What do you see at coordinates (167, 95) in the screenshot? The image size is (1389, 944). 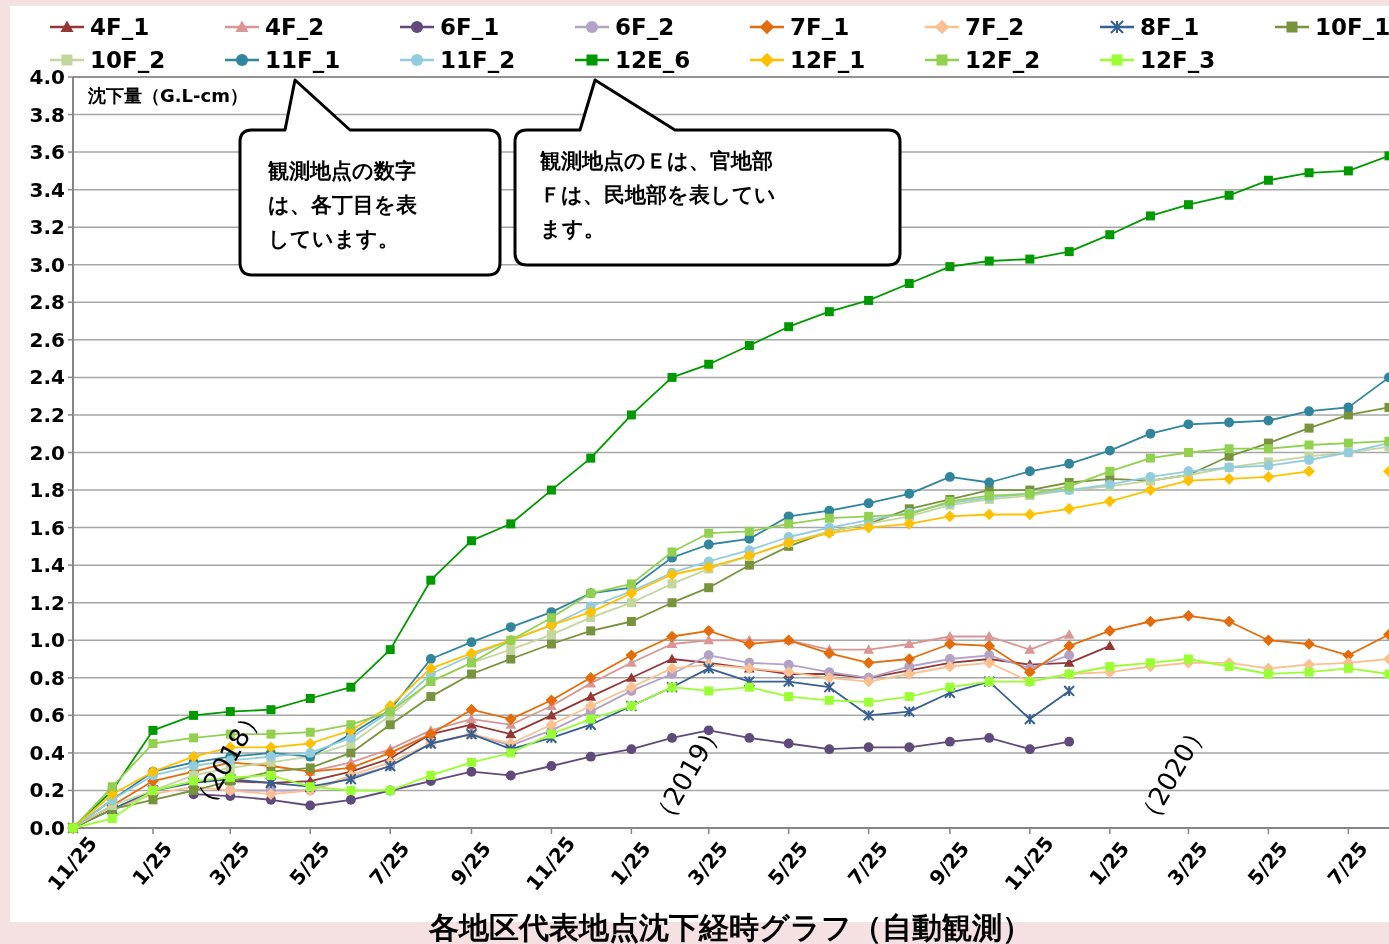 I see `y-axis-title: 沈下量（G.L-cm）` at bounding box center [167, 95].